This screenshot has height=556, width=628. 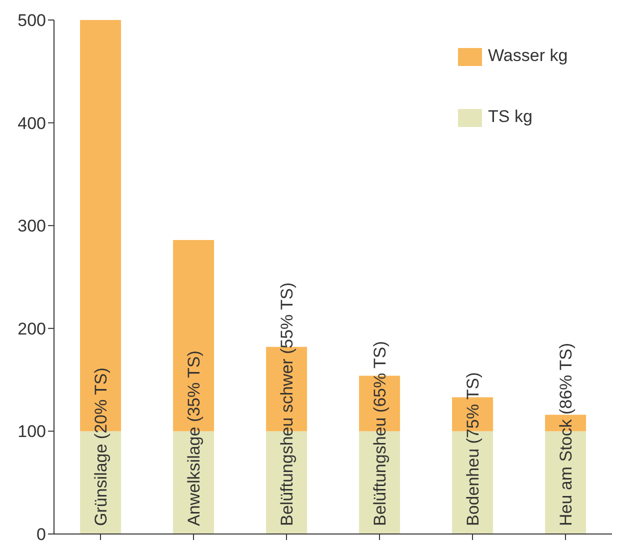 What do you see at coordinates (473, 449) in the screenshot?
I see `x-tick-label: Bodenheu (75% TS)` at bounding box center [473, 449].